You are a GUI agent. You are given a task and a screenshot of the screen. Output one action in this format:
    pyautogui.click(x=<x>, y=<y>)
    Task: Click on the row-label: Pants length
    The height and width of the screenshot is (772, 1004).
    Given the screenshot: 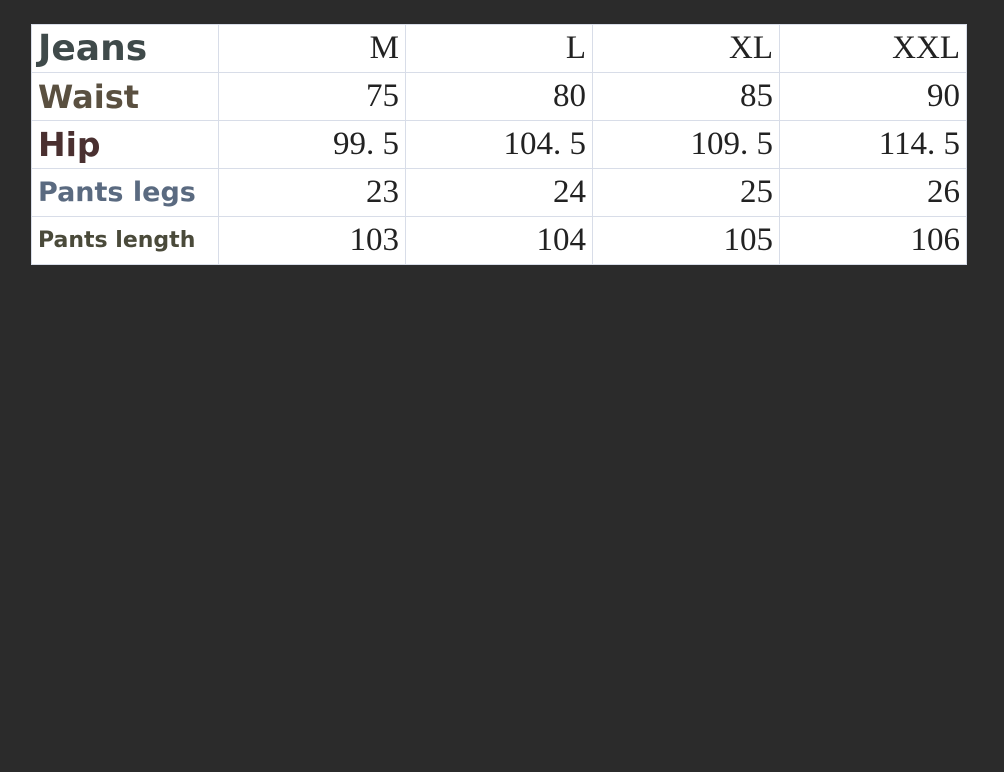 What is the action you would take?
    pyautogui.click(x=125, y=240)
    